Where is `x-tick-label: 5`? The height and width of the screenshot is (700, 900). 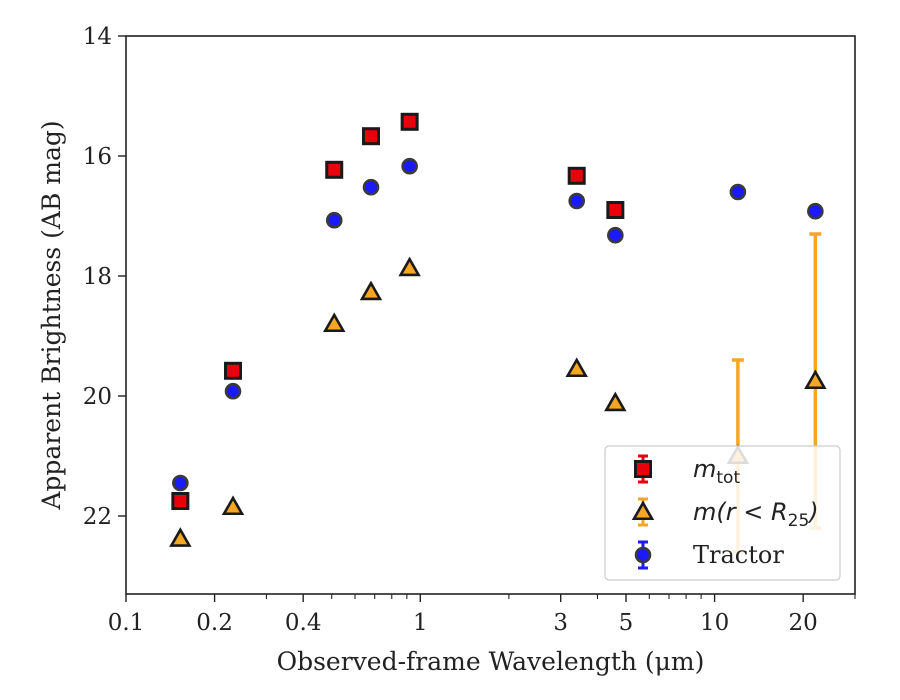
x-tick-label: 5 is located at coordinates (626, 623).